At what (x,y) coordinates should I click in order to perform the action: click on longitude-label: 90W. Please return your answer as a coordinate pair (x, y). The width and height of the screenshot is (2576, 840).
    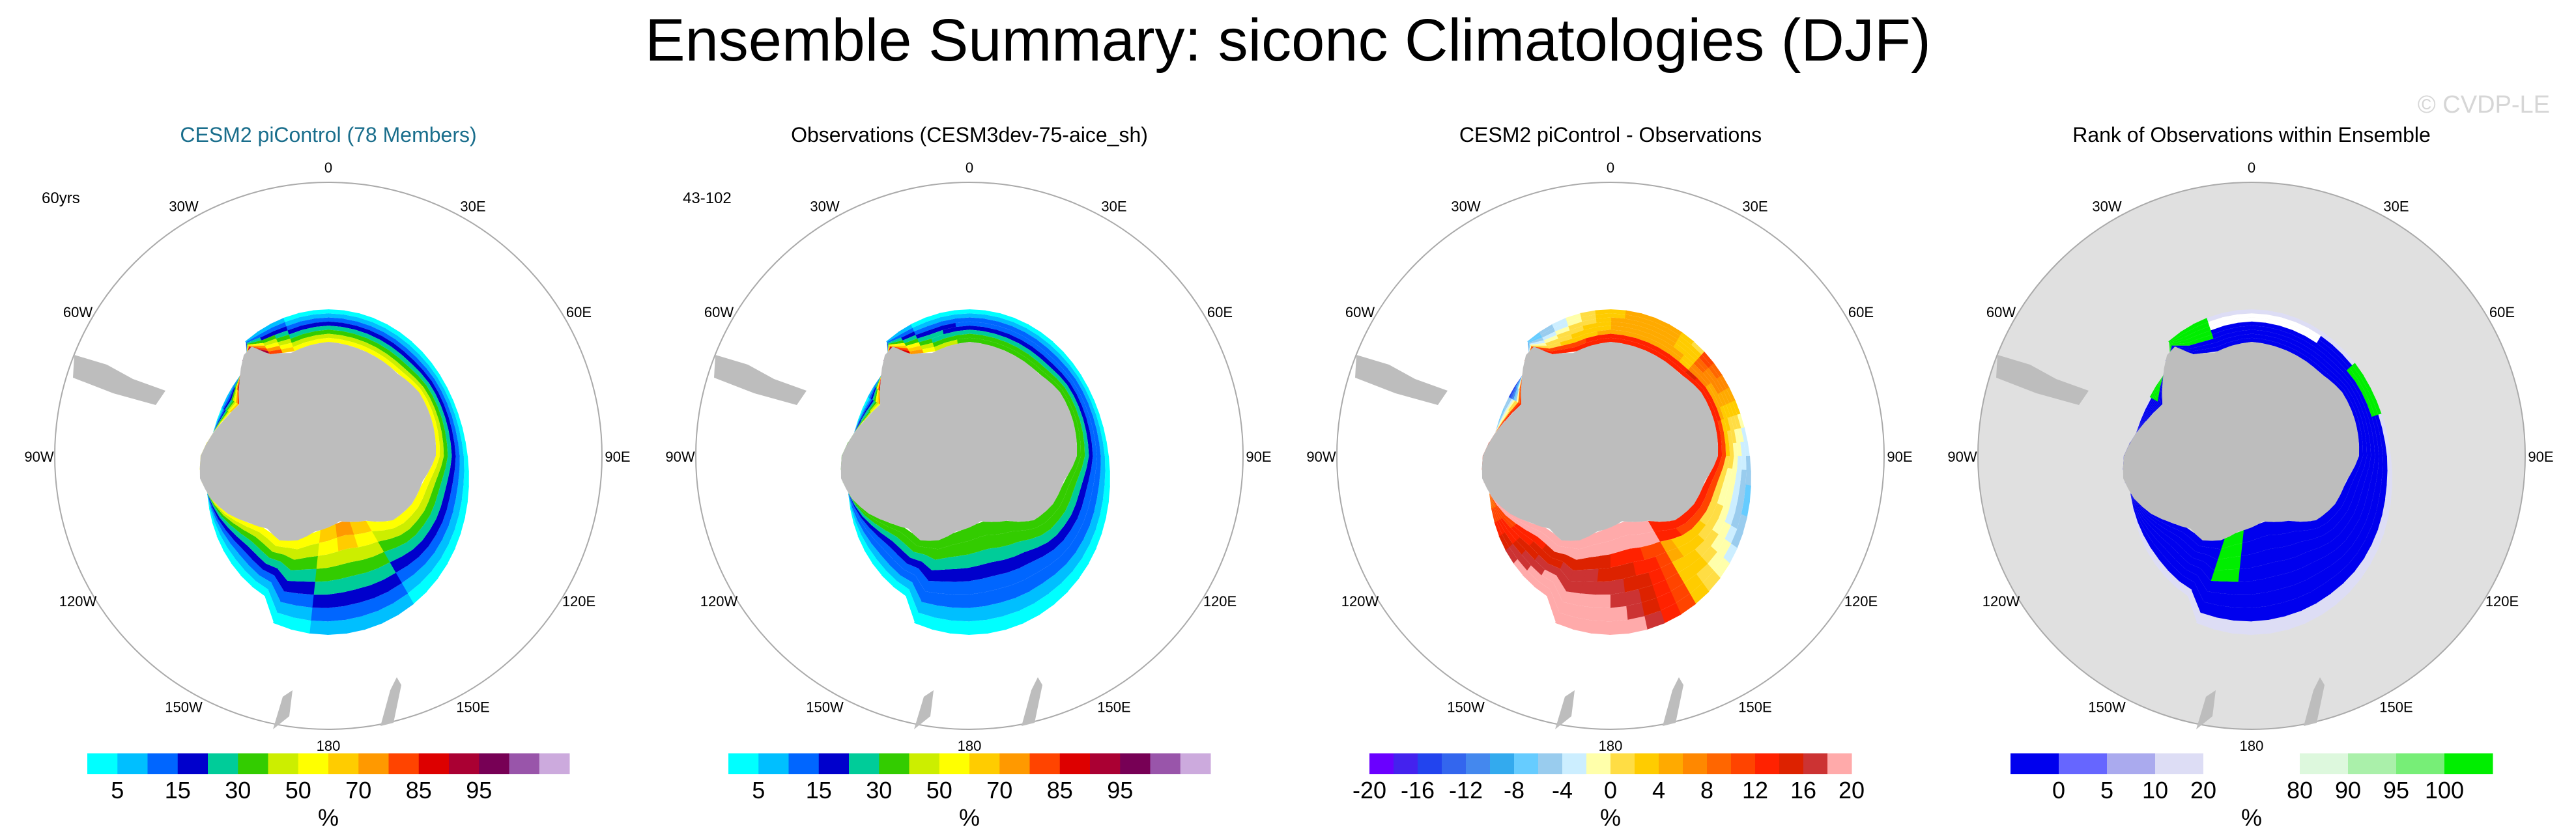
    Looking at the image, I should click on (38, 457).